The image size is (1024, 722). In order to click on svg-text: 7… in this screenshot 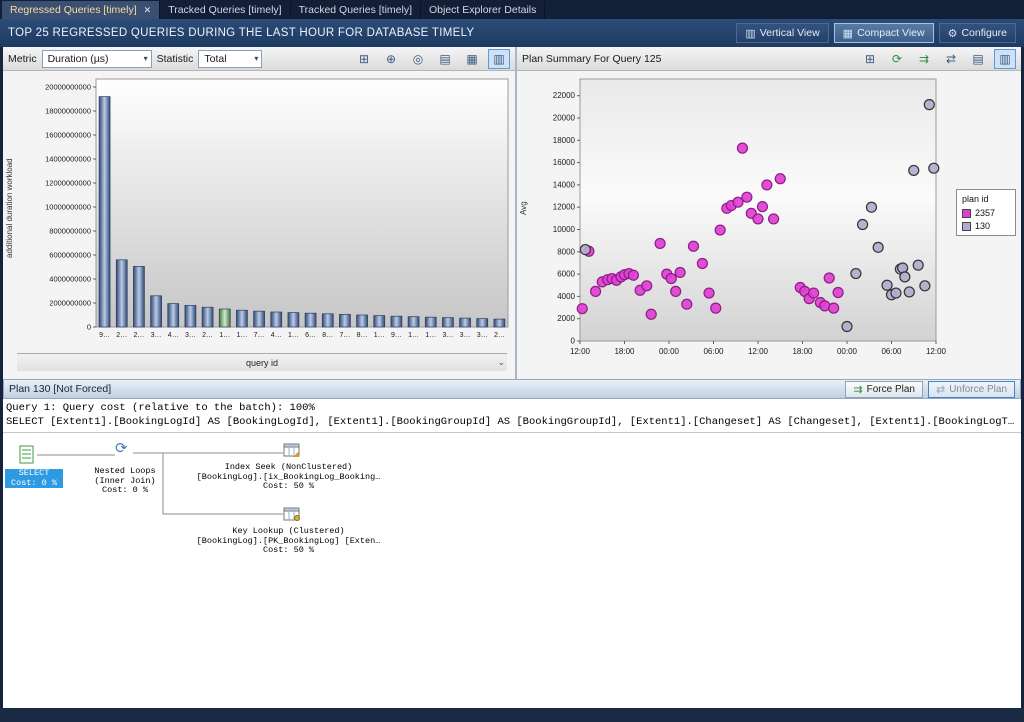, I will do `click(259, 335)`.